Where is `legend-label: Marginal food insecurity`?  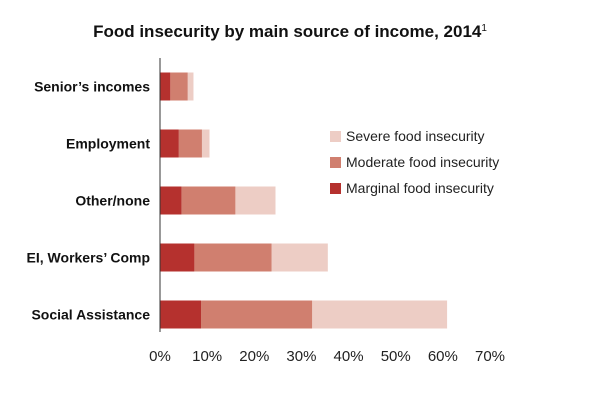 legend-label: Marginal food insecurity is located at coordinates (420, 188).